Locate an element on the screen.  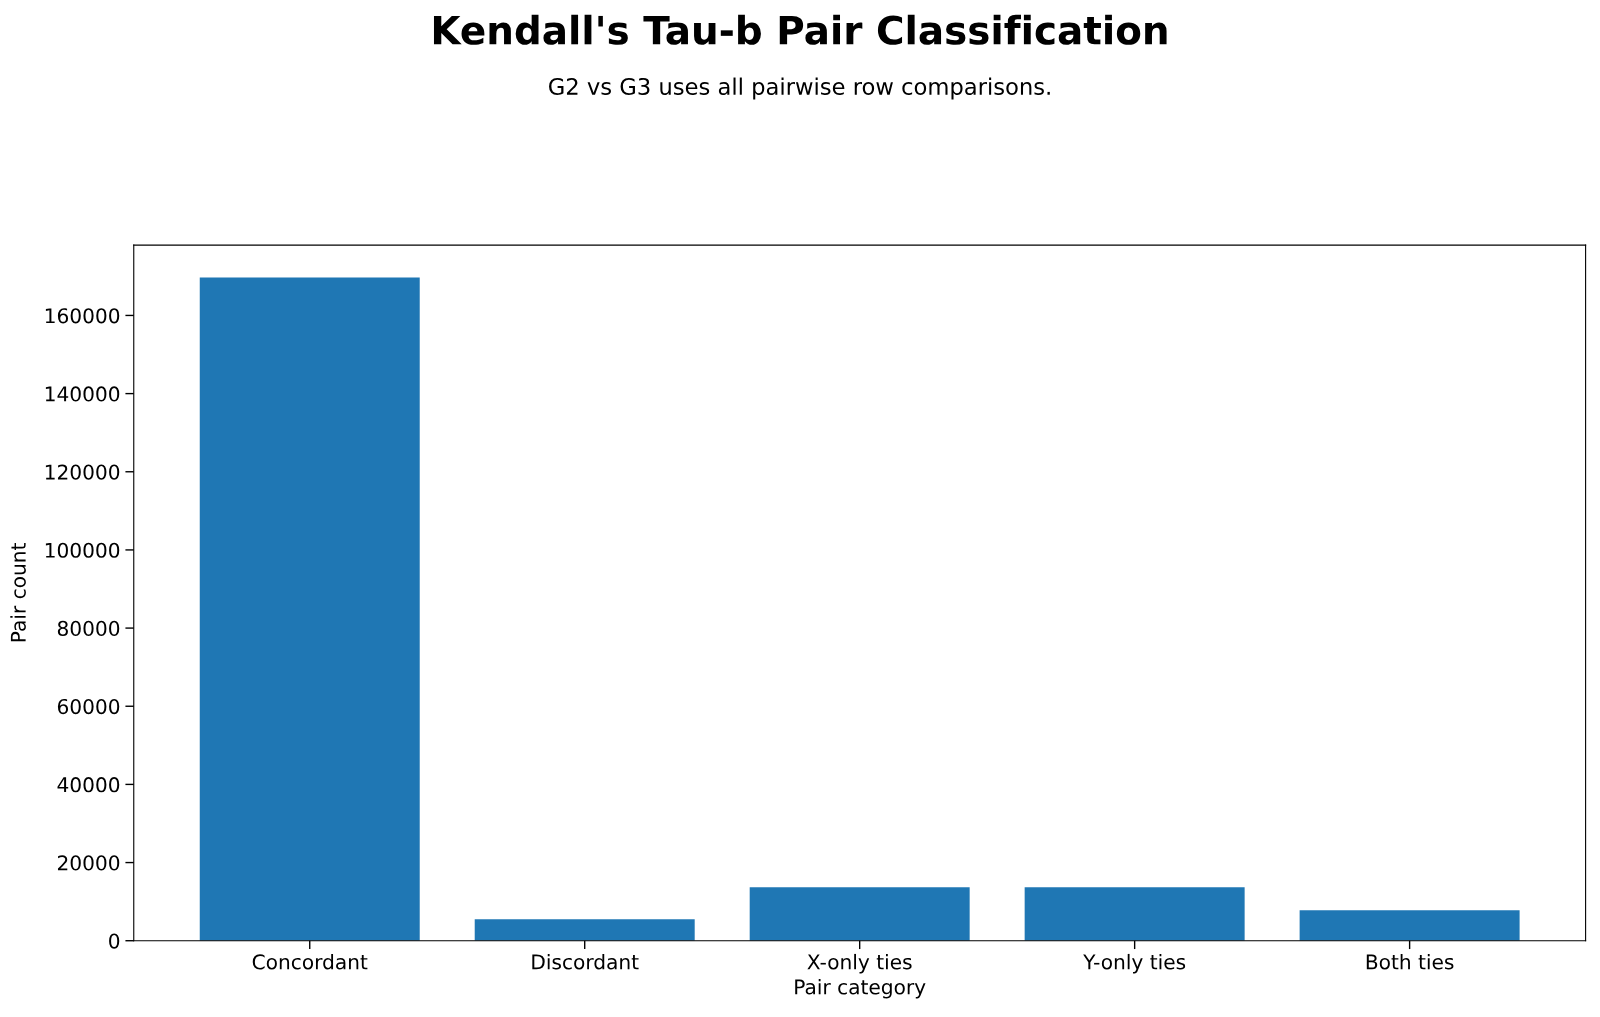
chart-title: Kendall's Tau-b Pair Classification is located at coordinates (800, 29).